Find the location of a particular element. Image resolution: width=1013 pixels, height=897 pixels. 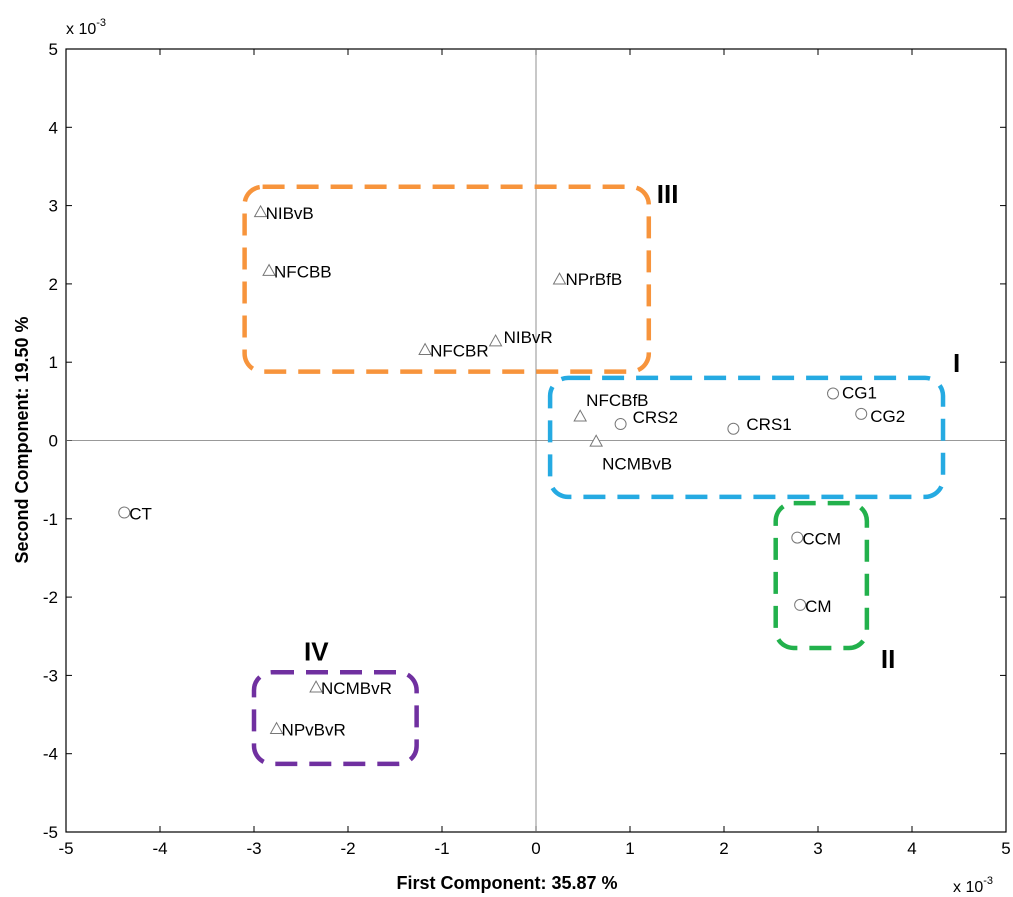

y-tick-label: 3 is located at coordinates (53, 206).